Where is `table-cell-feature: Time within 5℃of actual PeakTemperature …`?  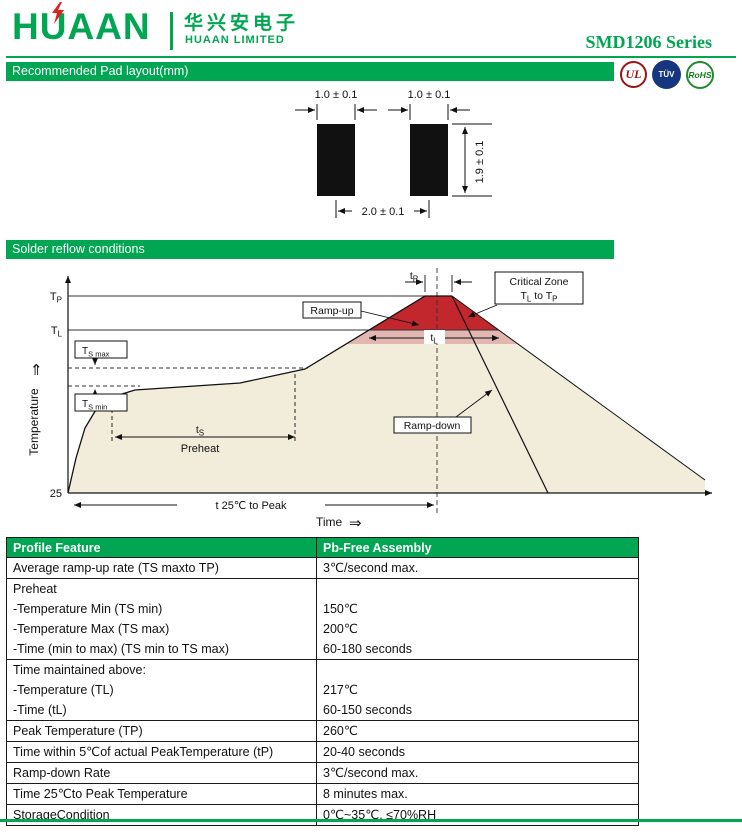
table-cell-feature: Time within 5℃of actual PeakTemperature … is located at coordinates (161, 752).